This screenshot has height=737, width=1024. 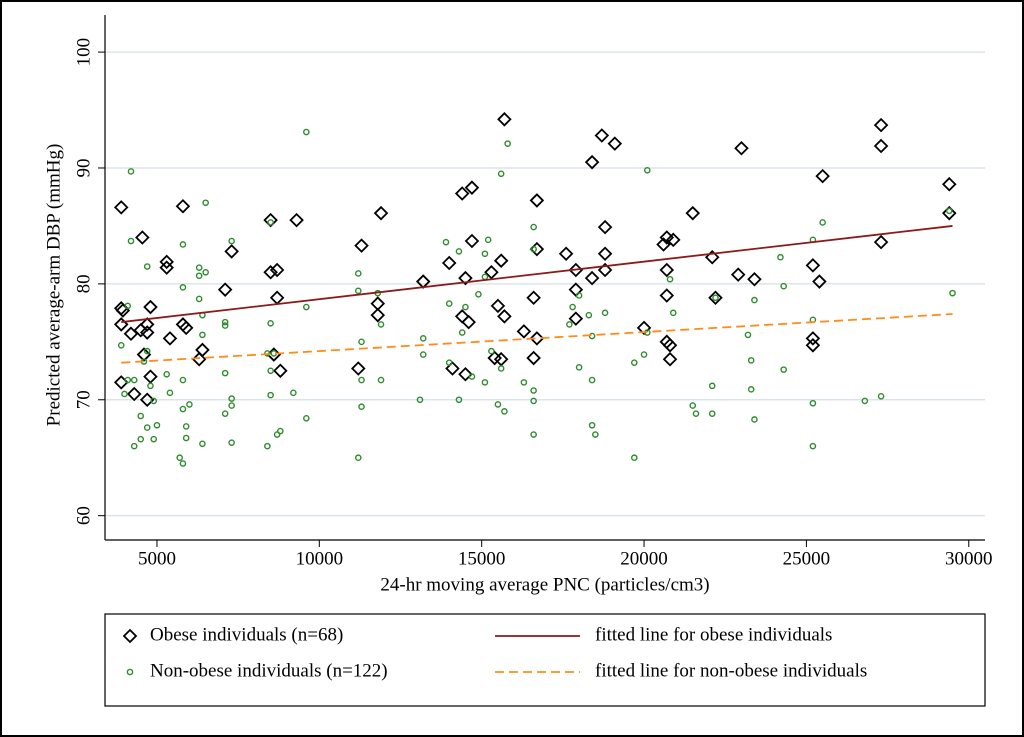 What do you see at coordinates (320, 558) in the screenshot?
I see `x-tick-label: 10000` at bounding box center [320, 558].